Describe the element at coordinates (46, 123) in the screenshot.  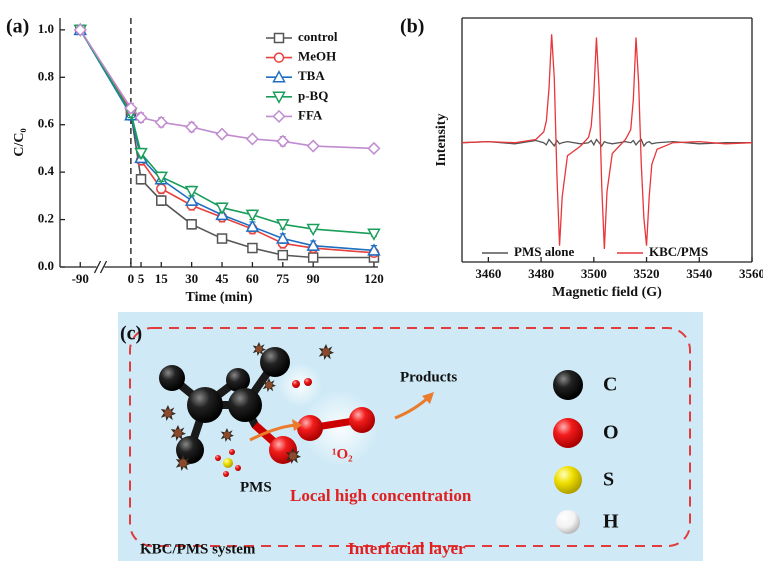
I see `y-tick-label: 0.6` at that location.